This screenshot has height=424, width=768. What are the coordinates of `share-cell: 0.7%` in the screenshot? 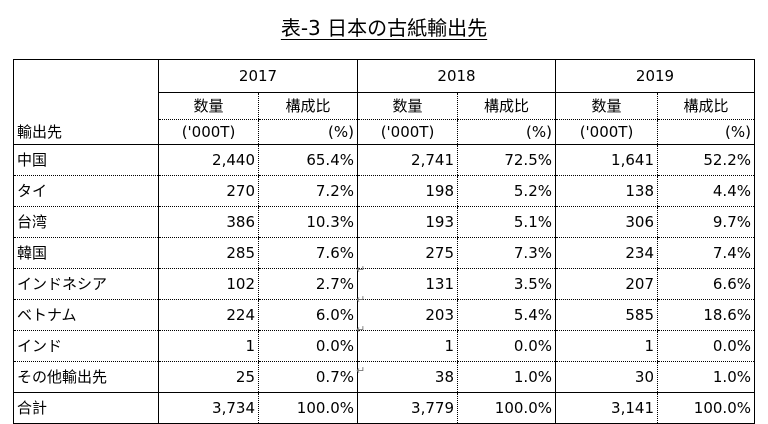 It's located at (308, 377).